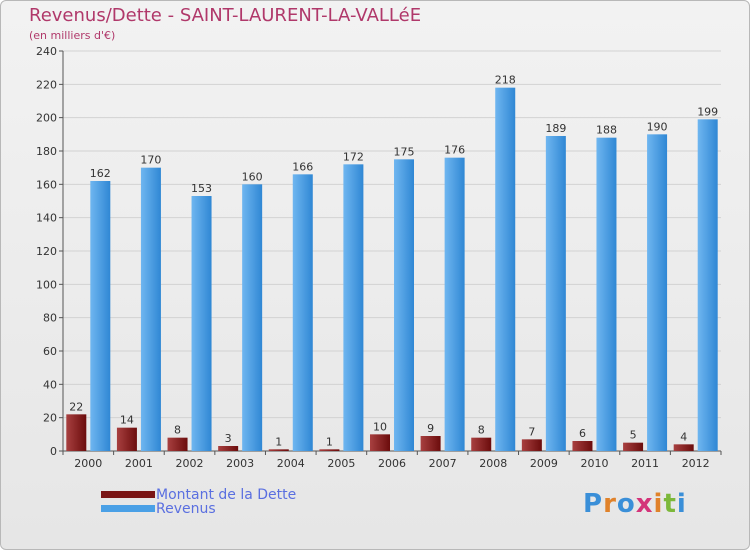  I want to click on logo-letter: r, so click(610, 504).